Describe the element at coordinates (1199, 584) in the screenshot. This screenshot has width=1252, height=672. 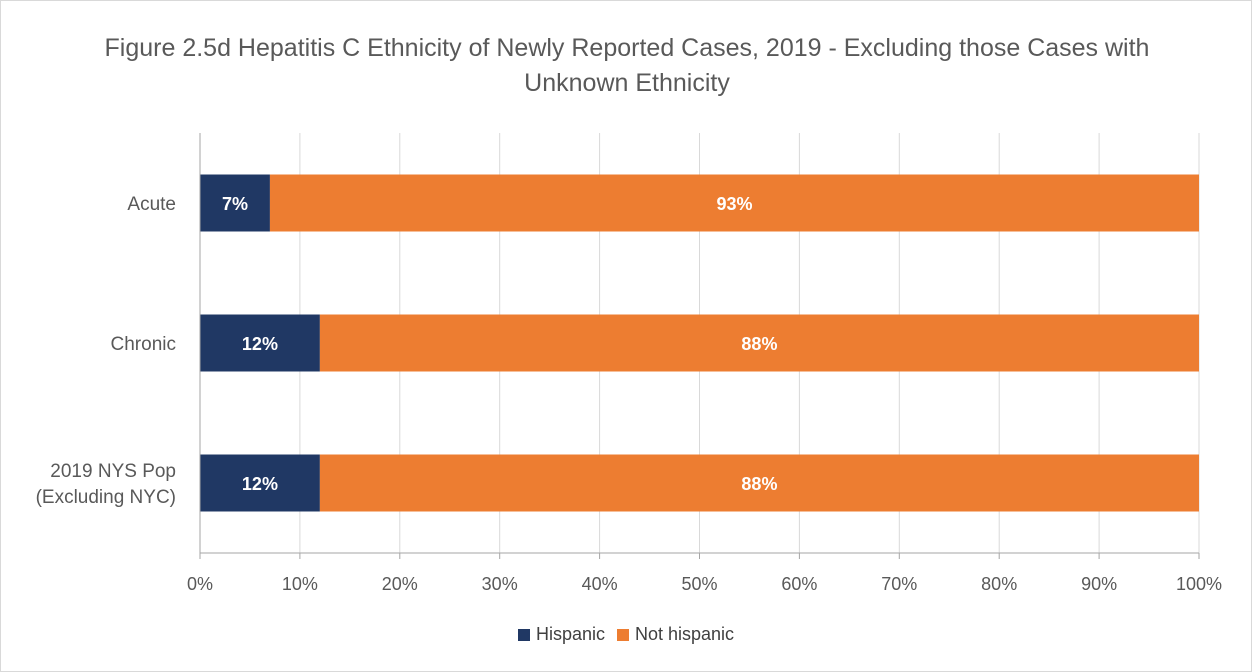
I see `x-tick-label: 100%` at that location.